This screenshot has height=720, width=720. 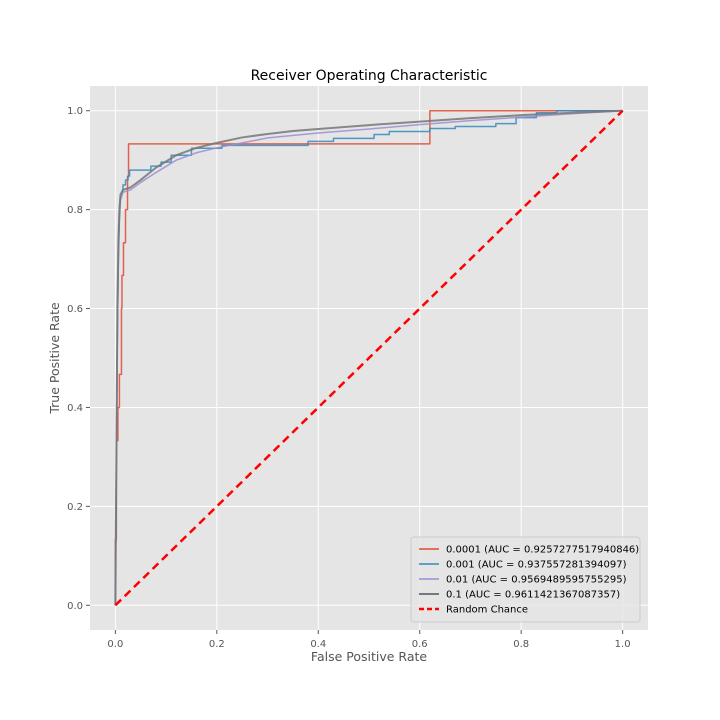 What do you see at coordinates (217, 644) in the screenshot?
I see `x-tick-label: 0.2` at bounding box center [217, 644].